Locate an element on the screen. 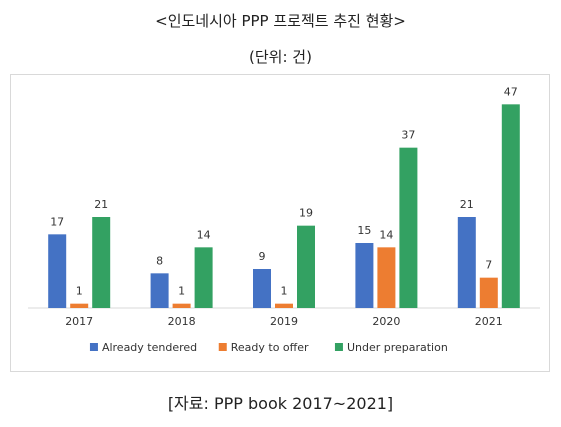 Image resolution: width=561 pixels, height=427 pixels. bar-2017-ready-to-offer is located at coordinates (79, 305).